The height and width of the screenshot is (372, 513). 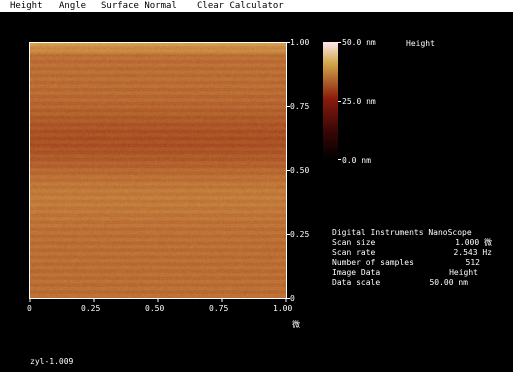 I want to click on colorbar-label-mid: 25.0 nm, so click(x=359, y=101).